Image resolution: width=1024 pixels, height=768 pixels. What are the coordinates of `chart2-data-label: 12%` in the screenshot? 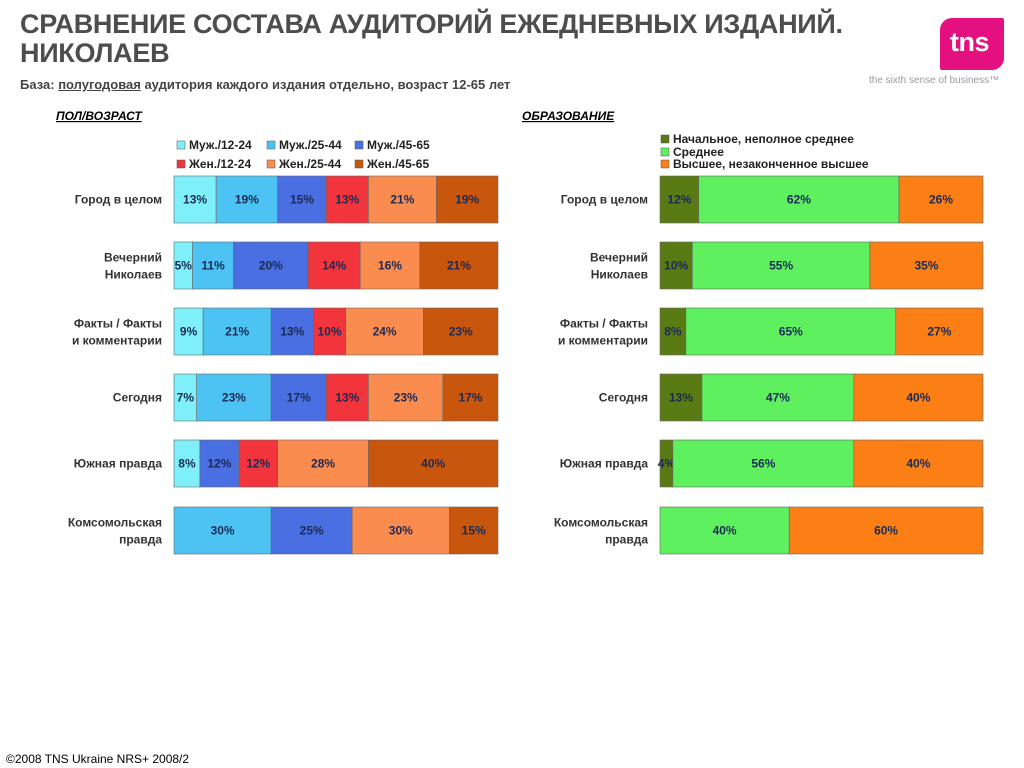 It's located at (679, 200).